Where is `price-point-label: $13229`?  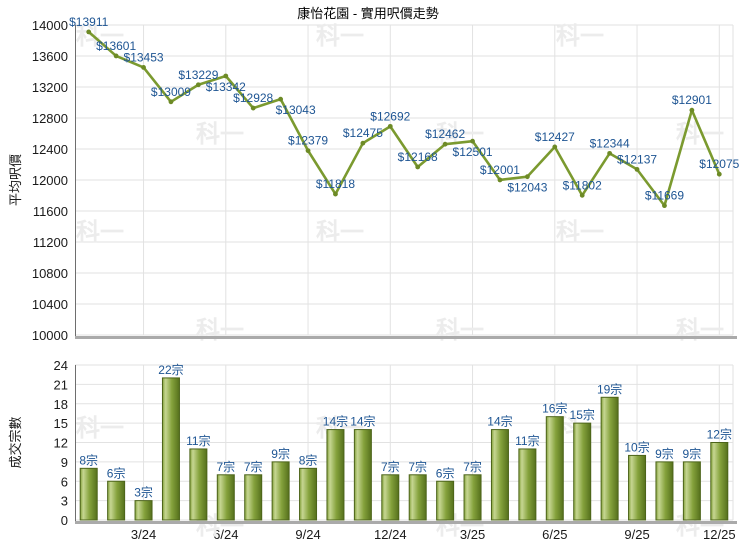 price-point-label: $13229 is located at coordinates (198, 75).